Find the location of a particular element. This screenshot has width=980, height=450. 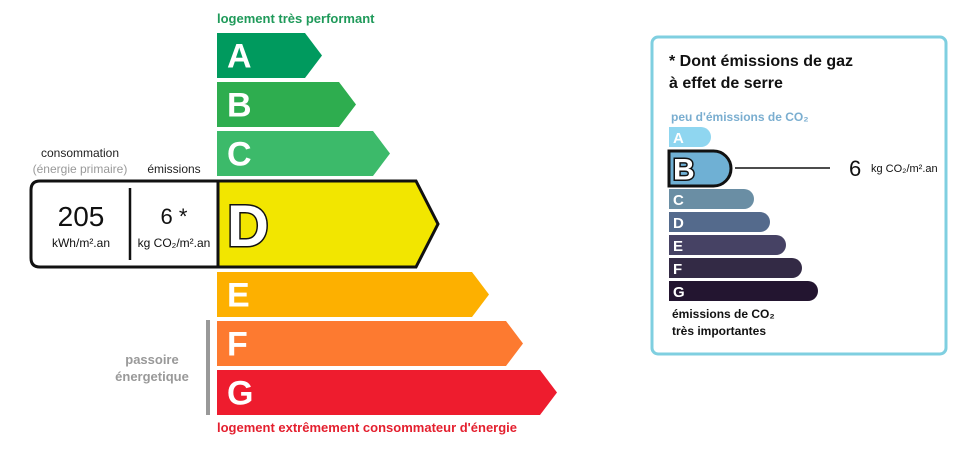

energy-class-d-letter: D is located at coordinates (248, 226).